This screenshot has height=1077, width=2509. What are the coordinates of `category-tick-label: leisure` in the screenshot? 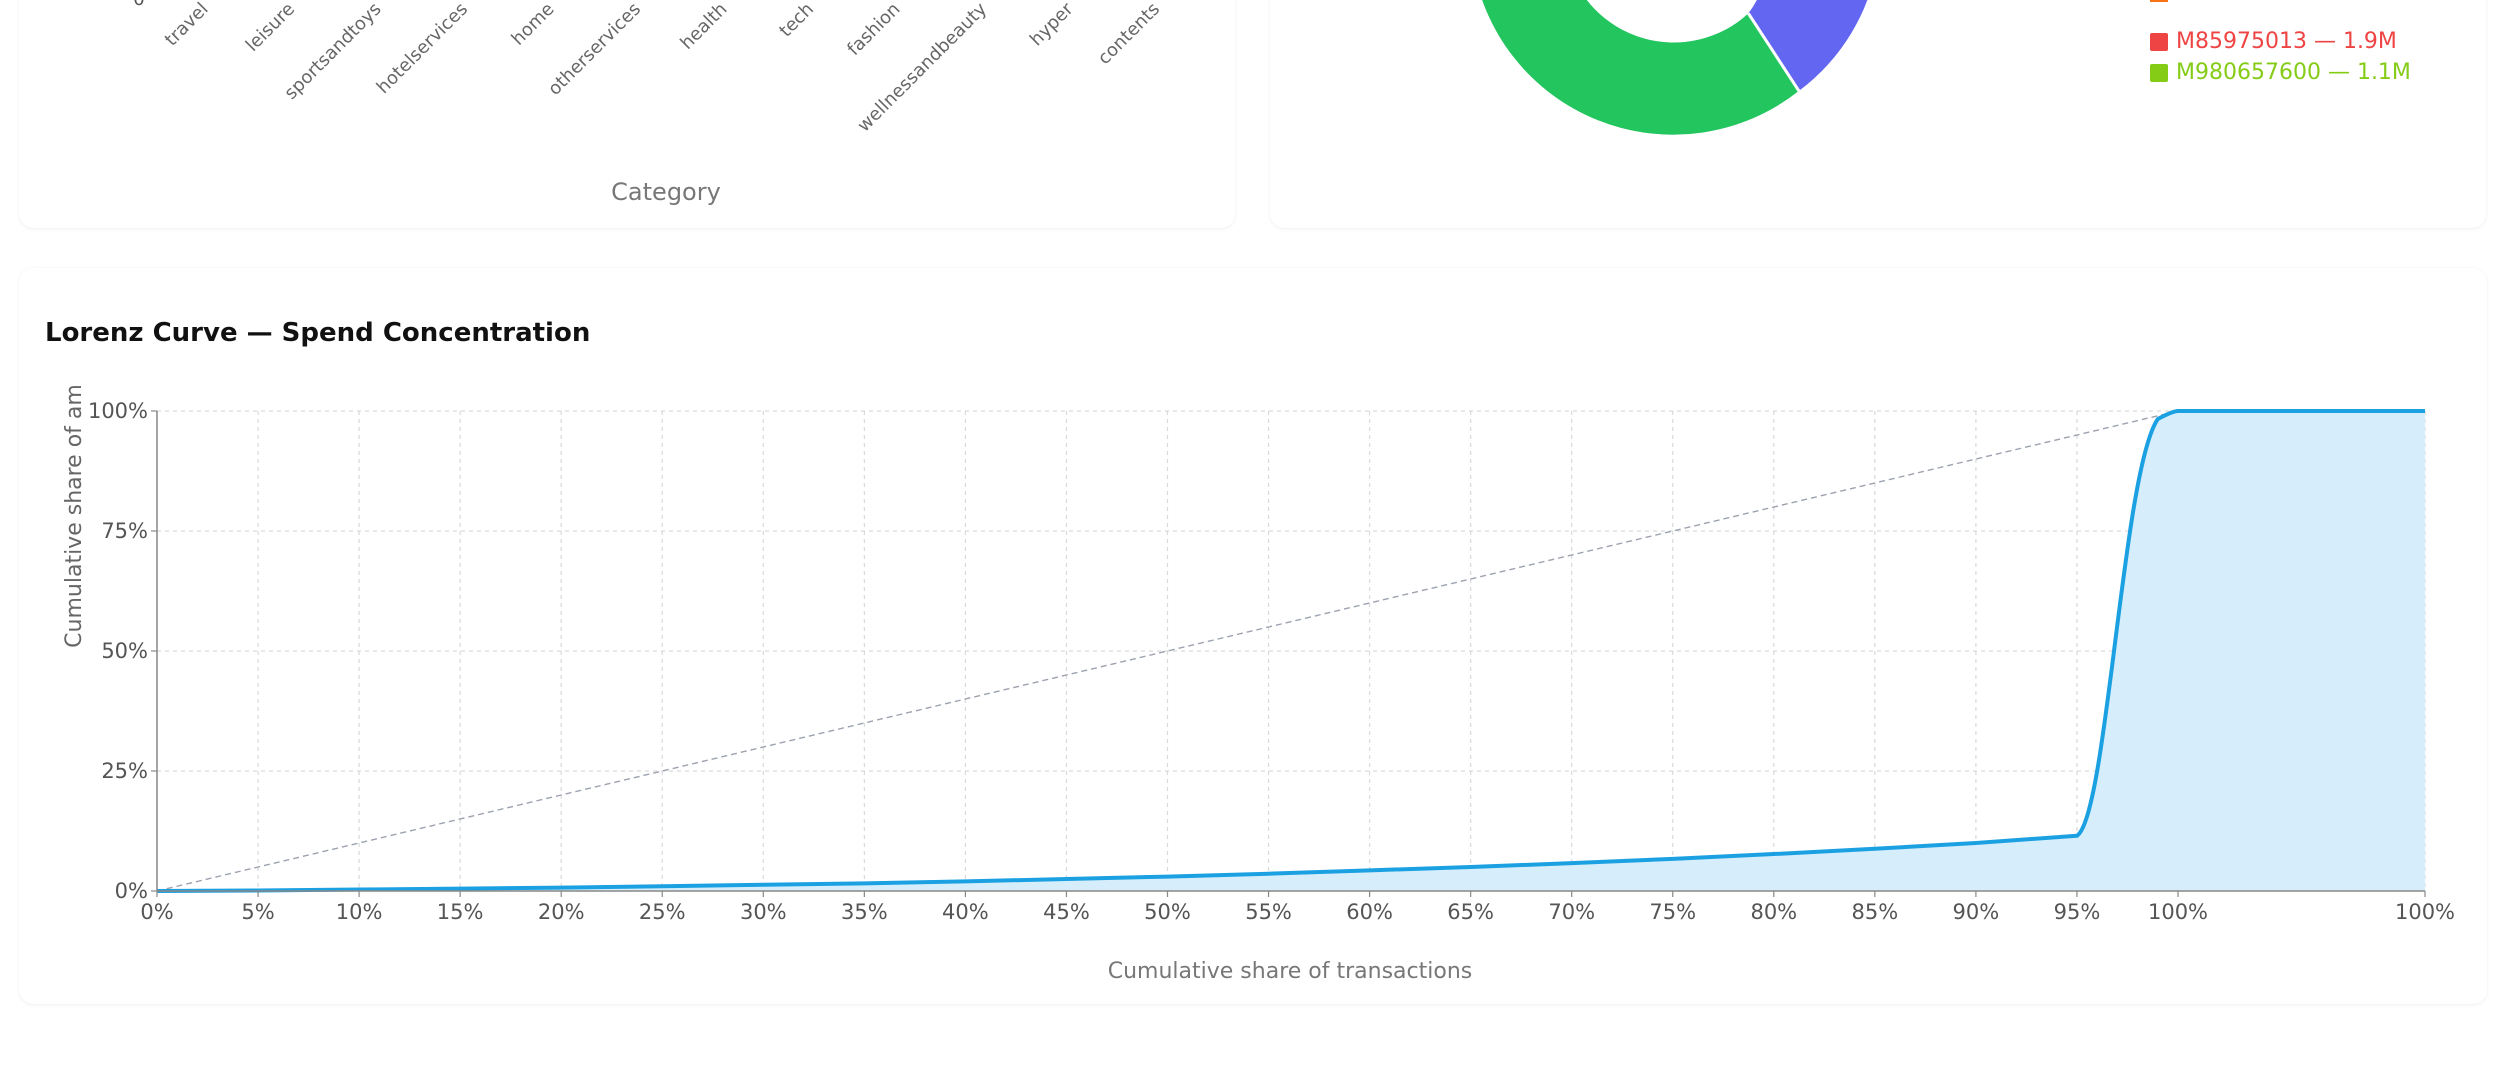 It's located at (270, 28).